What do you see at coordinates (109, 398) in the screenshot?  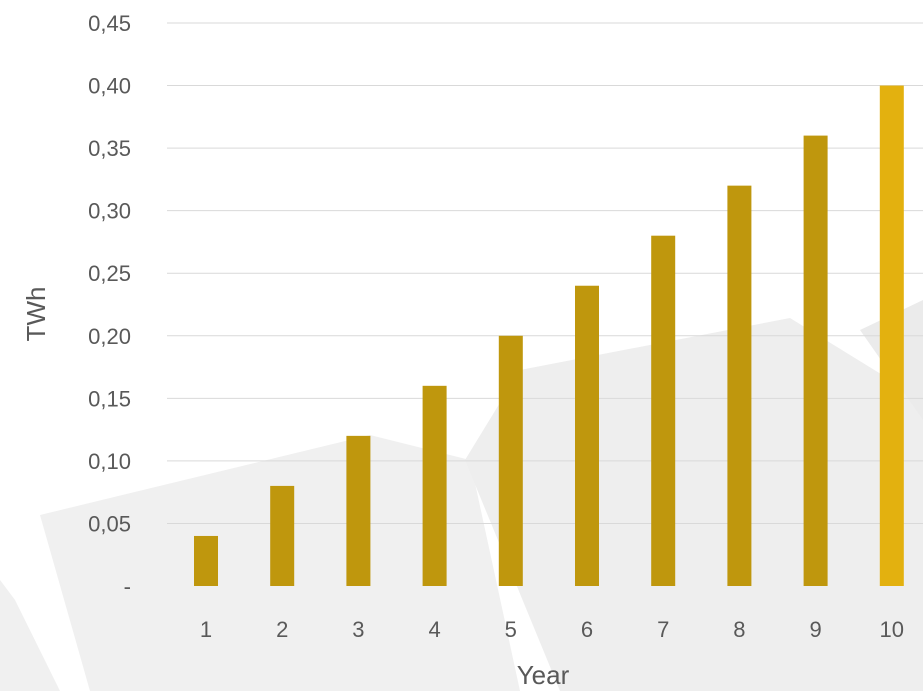 I see `y-tick-label: 0,15` at bounding box center [109, 398].